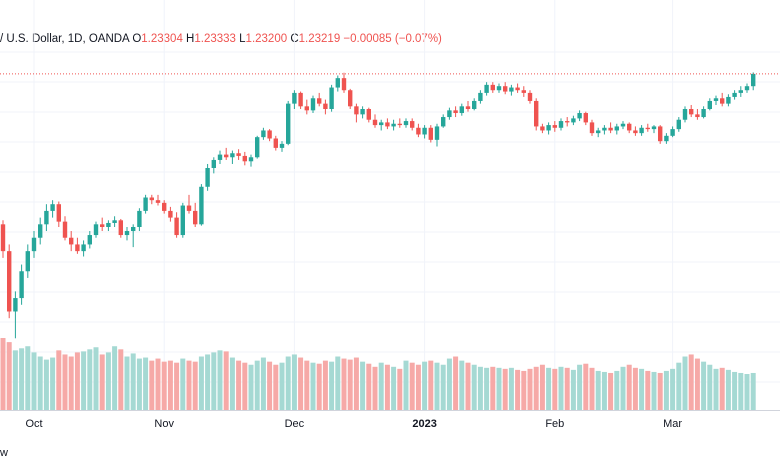 The height and width of the screenshot is (470, 780). I want to click on x-tick-label: Oct, so click(33, 424).